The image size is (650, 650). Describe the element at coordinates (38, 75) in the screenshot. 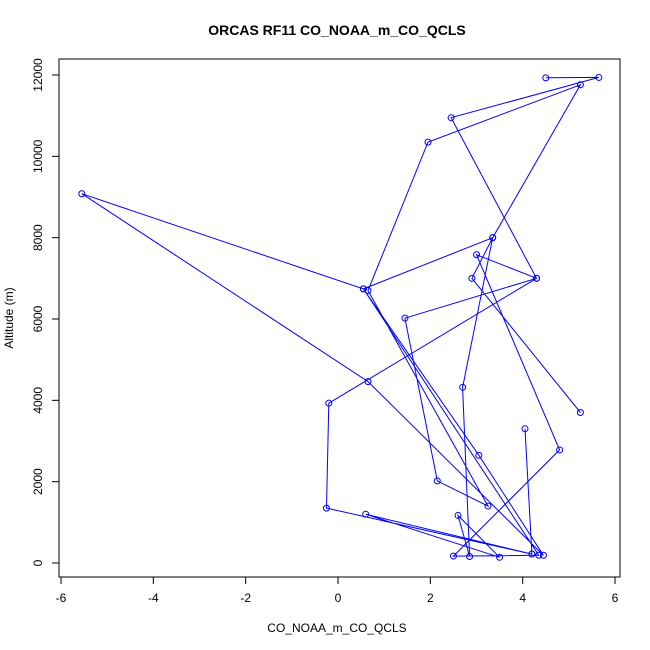

I see `y-tick-label: 12000` at that location.